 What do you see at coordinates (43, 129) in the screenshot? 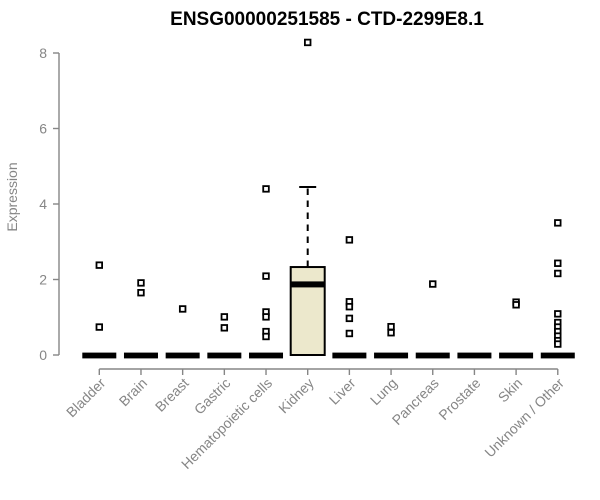
I see `y-tick-label: 6` at bounding box center [43, 129].